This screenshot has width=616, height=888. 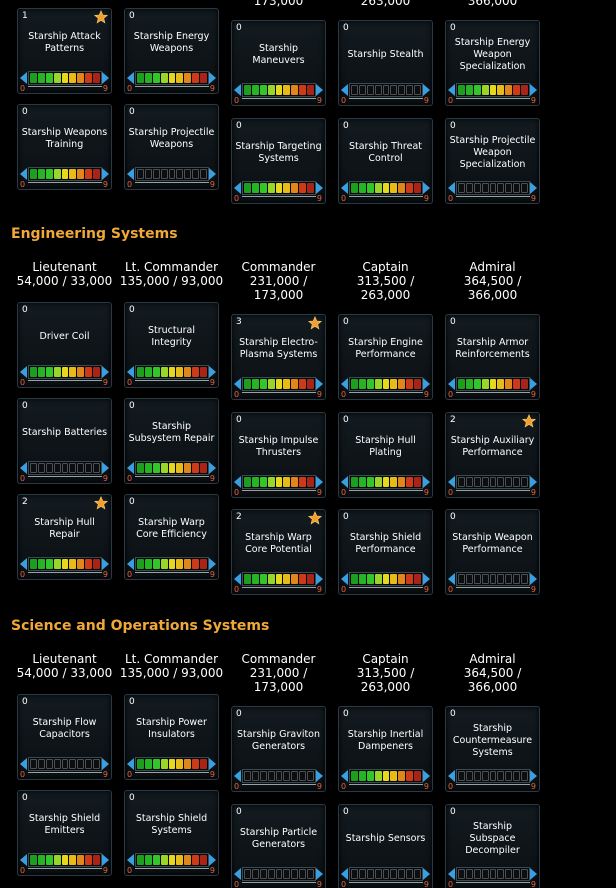 I want to click on skill-card: 0 Starship Shield Emitters 0 9, so click(x=64, y=833).